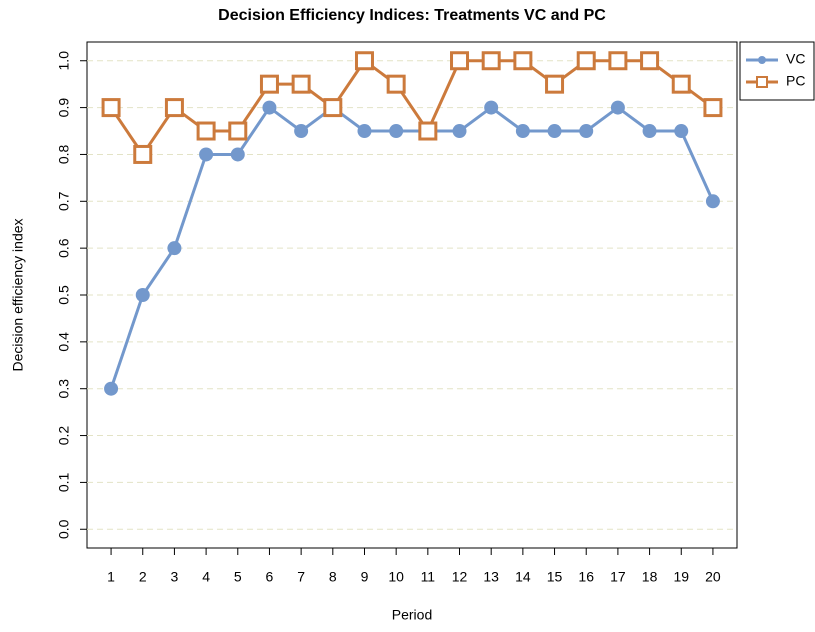 The image size is (815, 632). Describe the element at coordinates (428, 577) in the screenshot. I see `x-tick-label: 11` at that location.